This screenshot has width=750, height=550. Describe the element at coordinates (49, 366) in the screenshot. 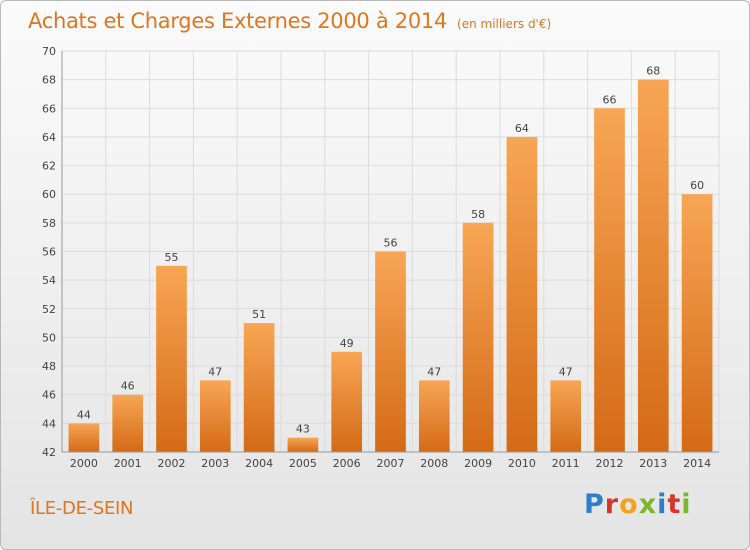

I see `y-tick-label: 48` at that location.